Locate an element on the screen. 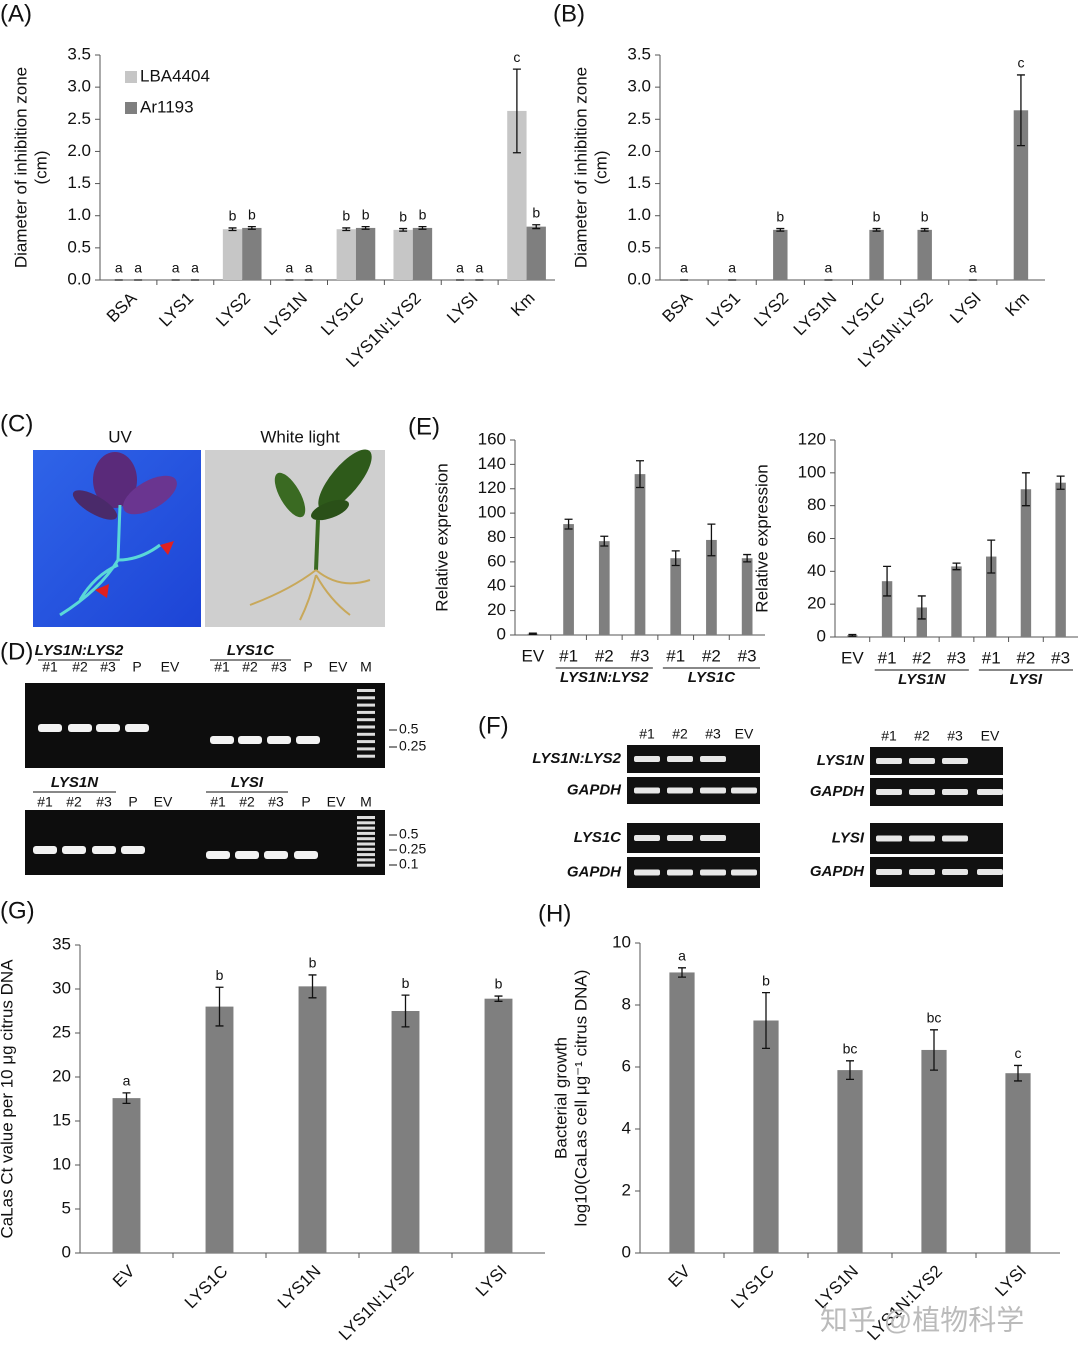 The width and height of the screenshot is (1080, 1365). lane-label: EV is located at coordinates (990, 736).